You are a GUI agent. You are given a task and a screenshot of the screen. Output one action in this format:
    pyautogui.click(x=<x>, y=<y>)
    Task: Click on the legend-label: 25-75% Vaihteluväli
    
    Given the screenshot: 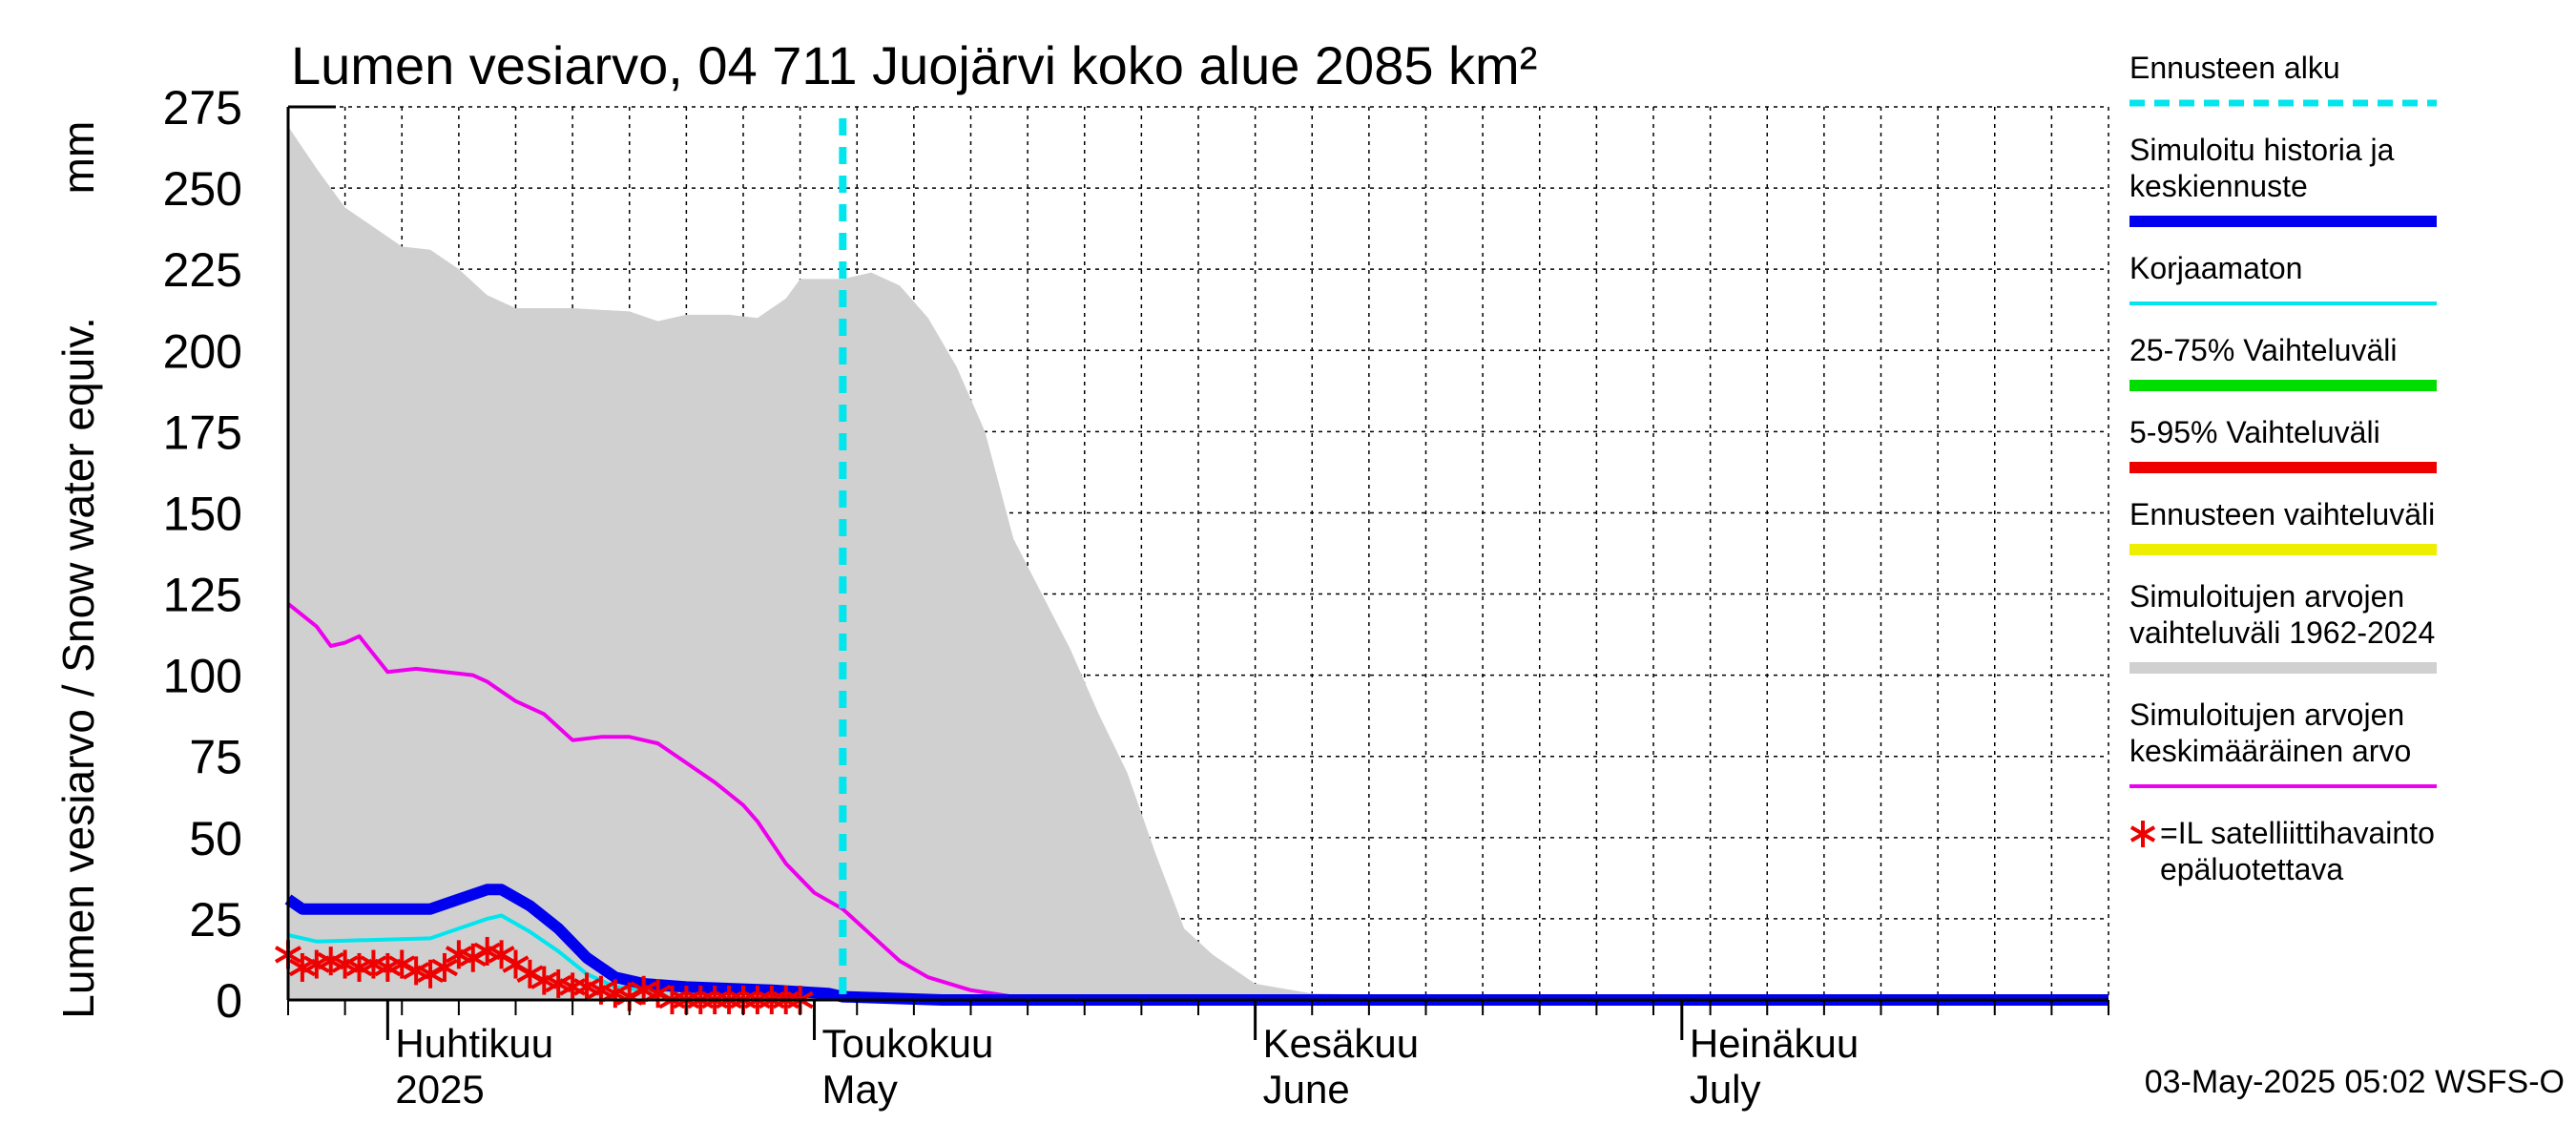 What is the action you would take?
    pyautogui.click(x=2263, y=350)
    